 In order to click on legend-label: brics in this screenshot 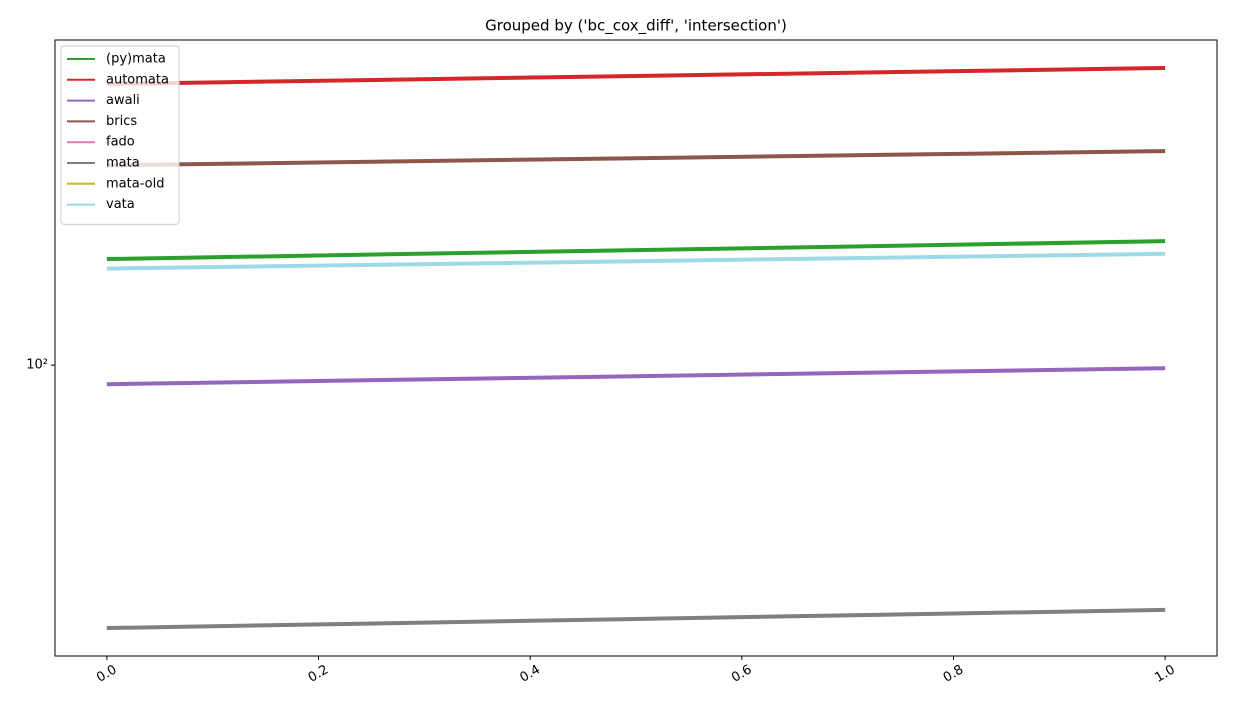, I will do `click(121, 121)`.